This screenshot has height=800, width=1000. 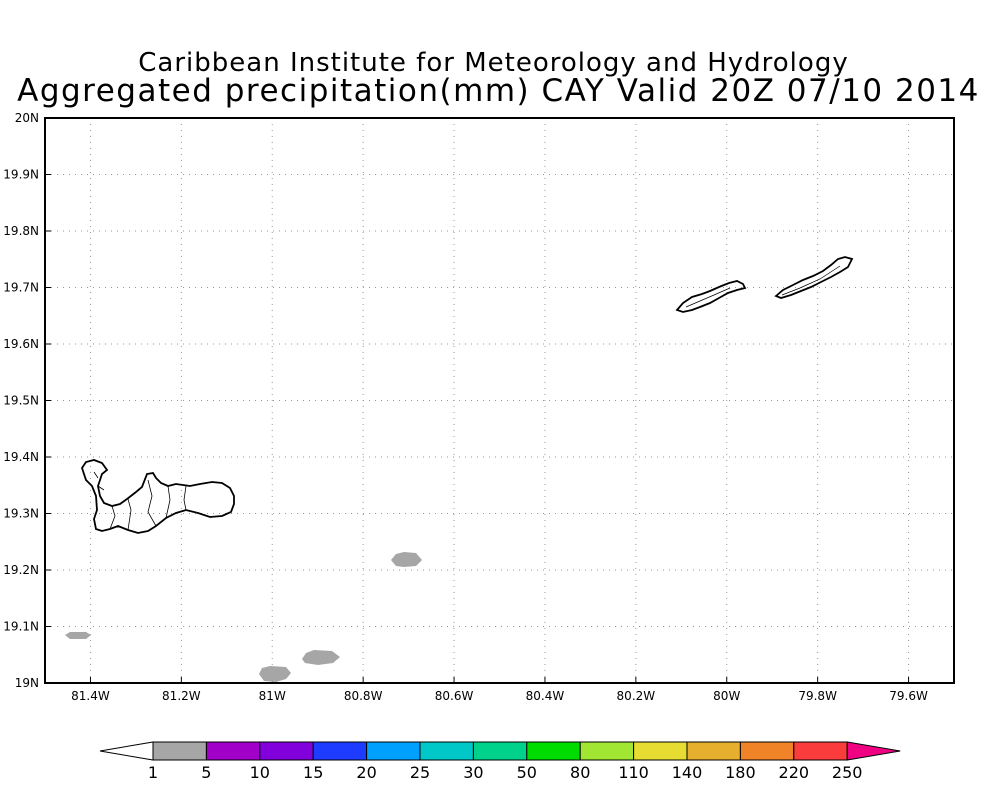 What do you see at coordinates (21, 175) in the screenshot?
I see `lat-tick-label: 19.9N` at bounding box center [21, 175].